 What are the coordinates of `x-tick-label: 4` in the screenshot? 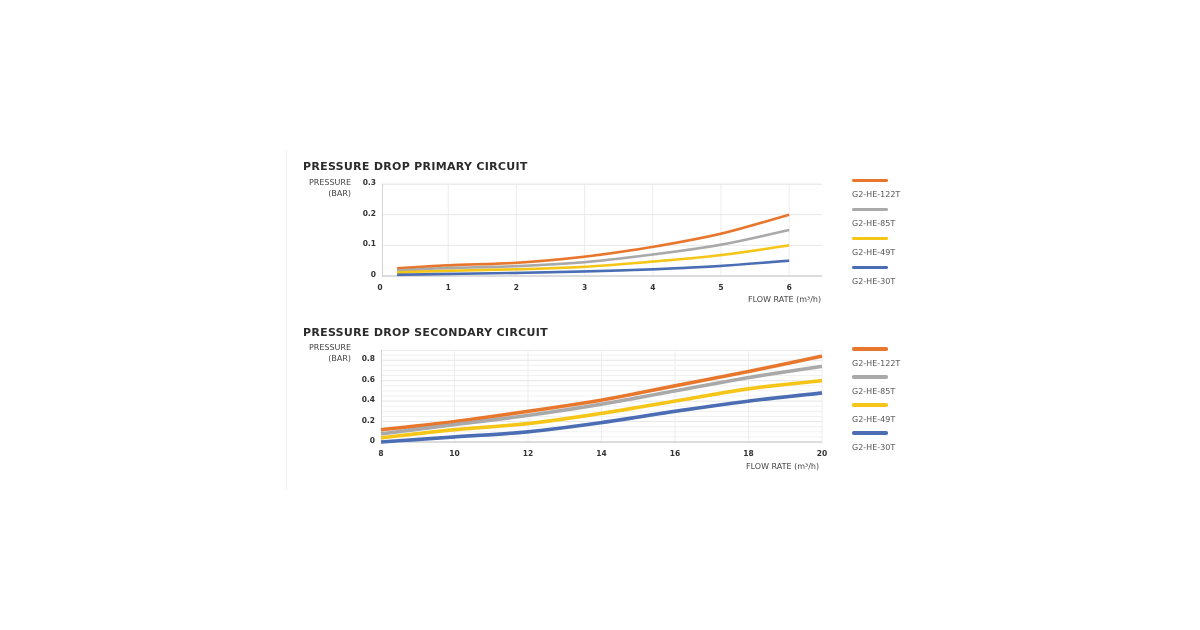 It's located at (653, 287).